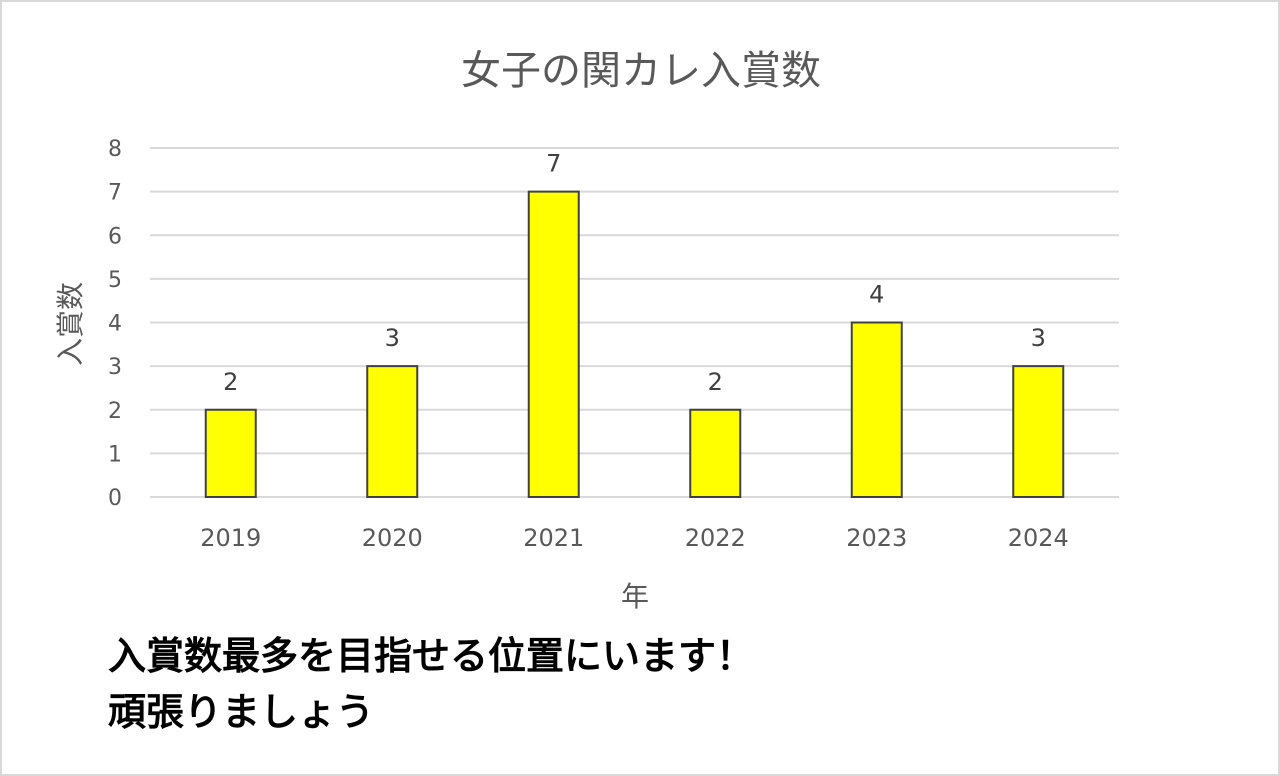 The height and width of the screenshot is (776, 1280). Describe the element at coordinates (392, 538) in the screenshot. I see `x-tick-label: 2020` at that location.